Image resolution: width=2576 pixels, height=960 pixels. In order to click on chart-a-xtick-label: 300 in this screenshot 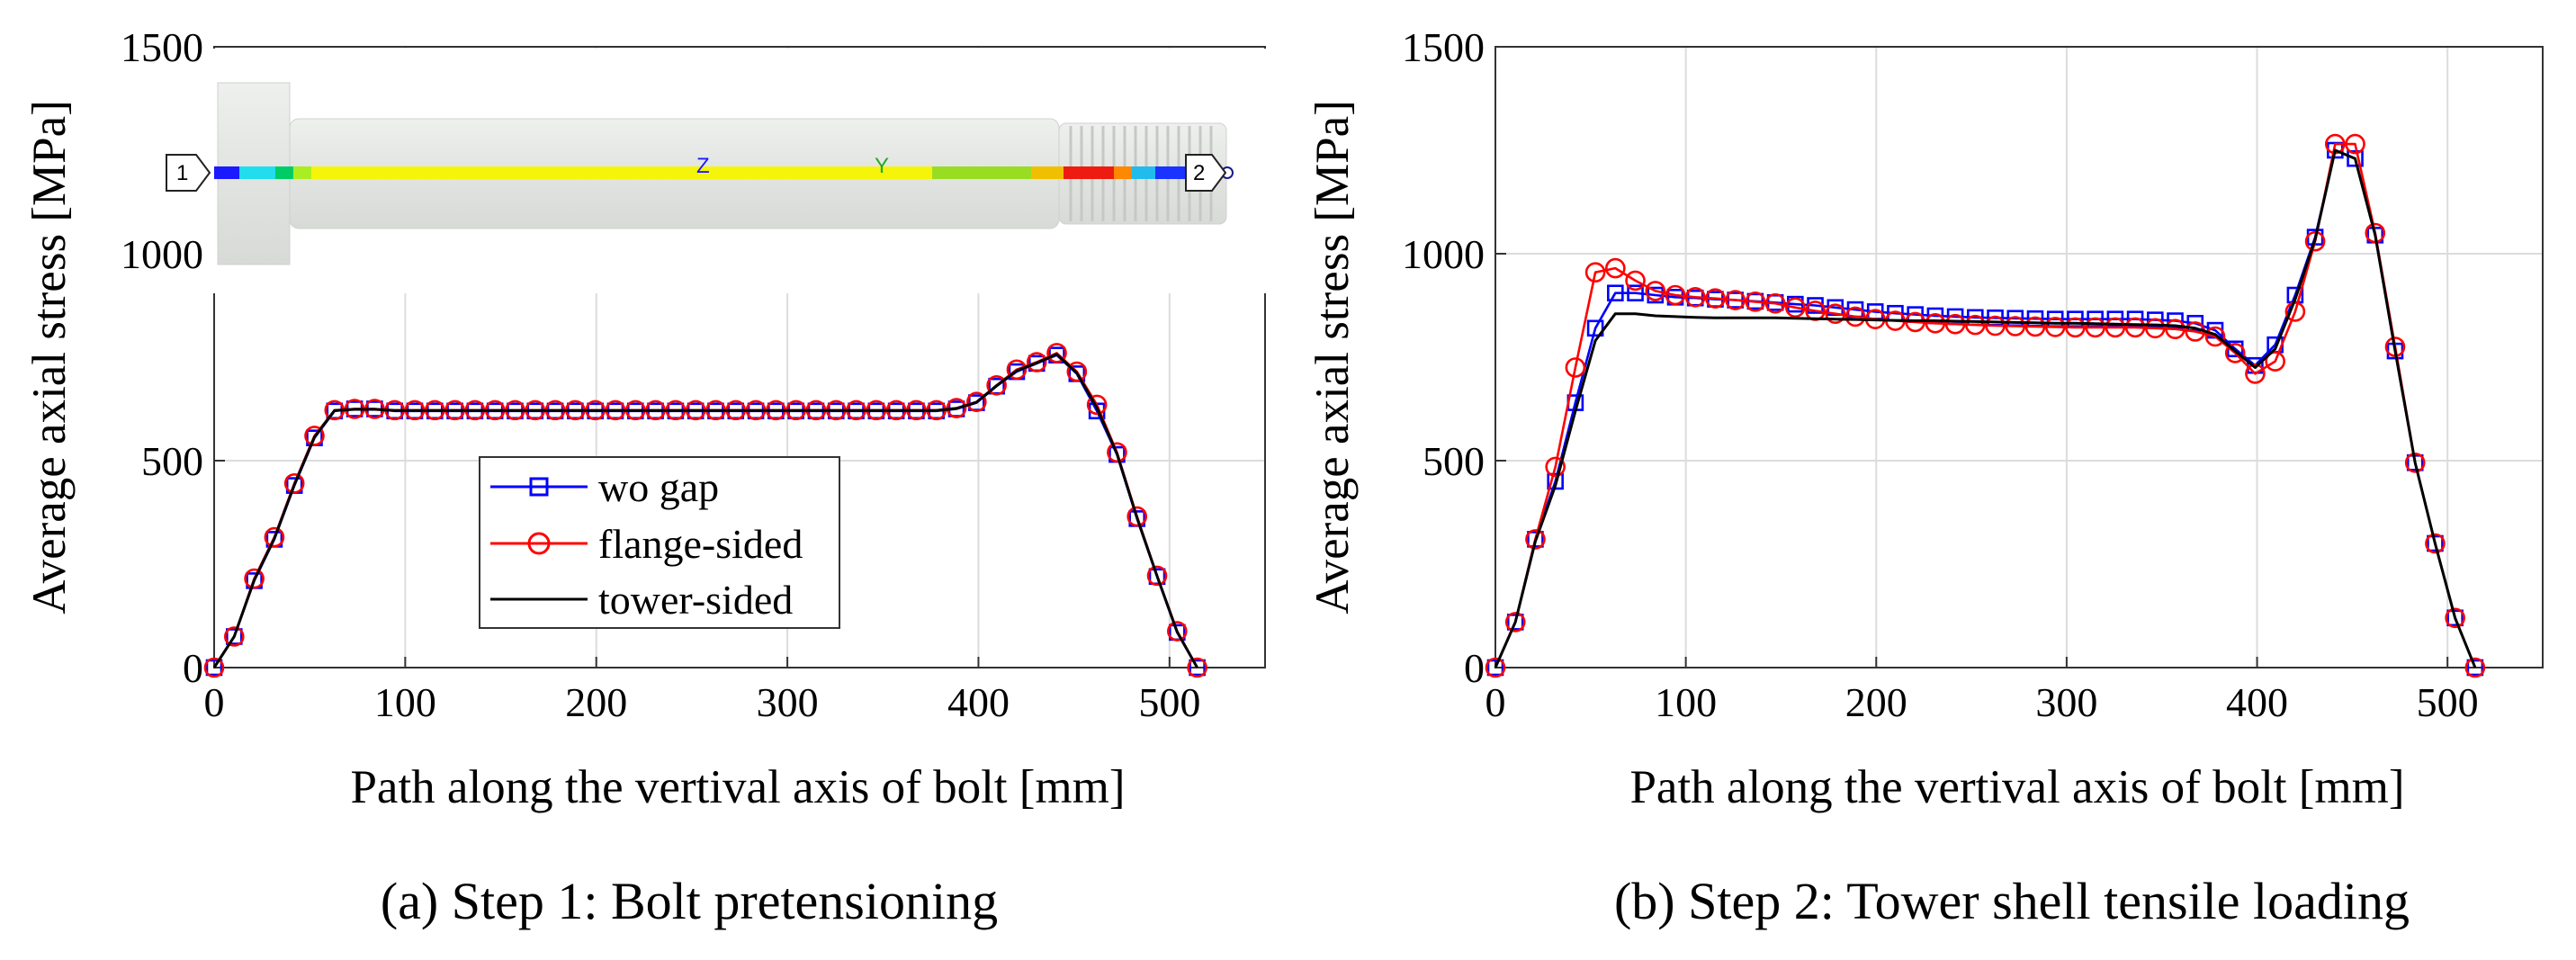, I will do `click(788, 702)`.